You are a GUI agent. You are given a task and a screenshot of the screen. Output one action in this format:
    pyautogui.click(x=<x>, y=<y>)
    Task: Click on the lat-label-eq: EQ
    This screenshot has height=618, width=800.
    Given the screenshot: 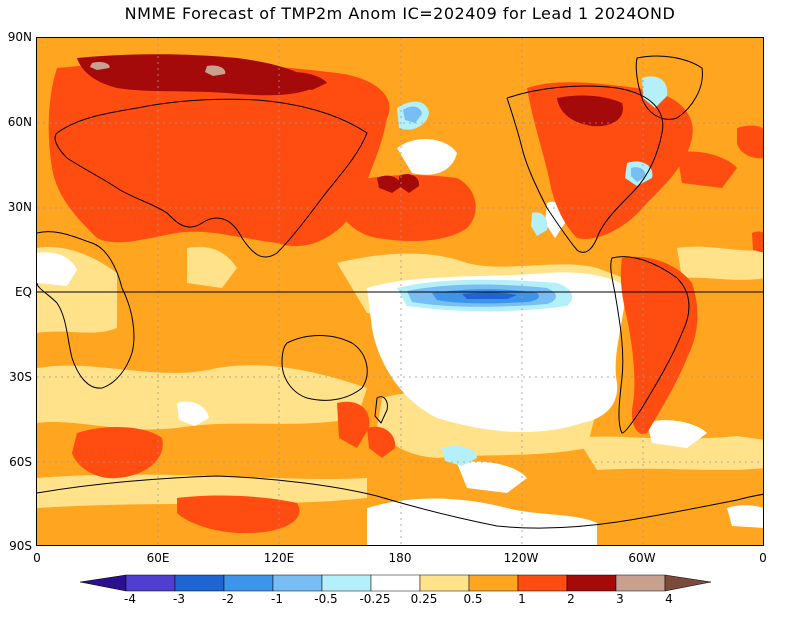 What is the action you would take?
    pyautogui.click(x=23, y=292)
    